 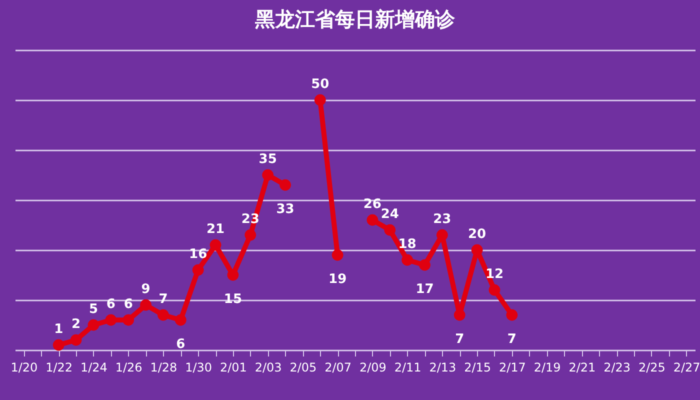 What do you see at coordinates (477, 234) in the screenshot?
I see `data-label: 20` at bounding box center [477, 234].